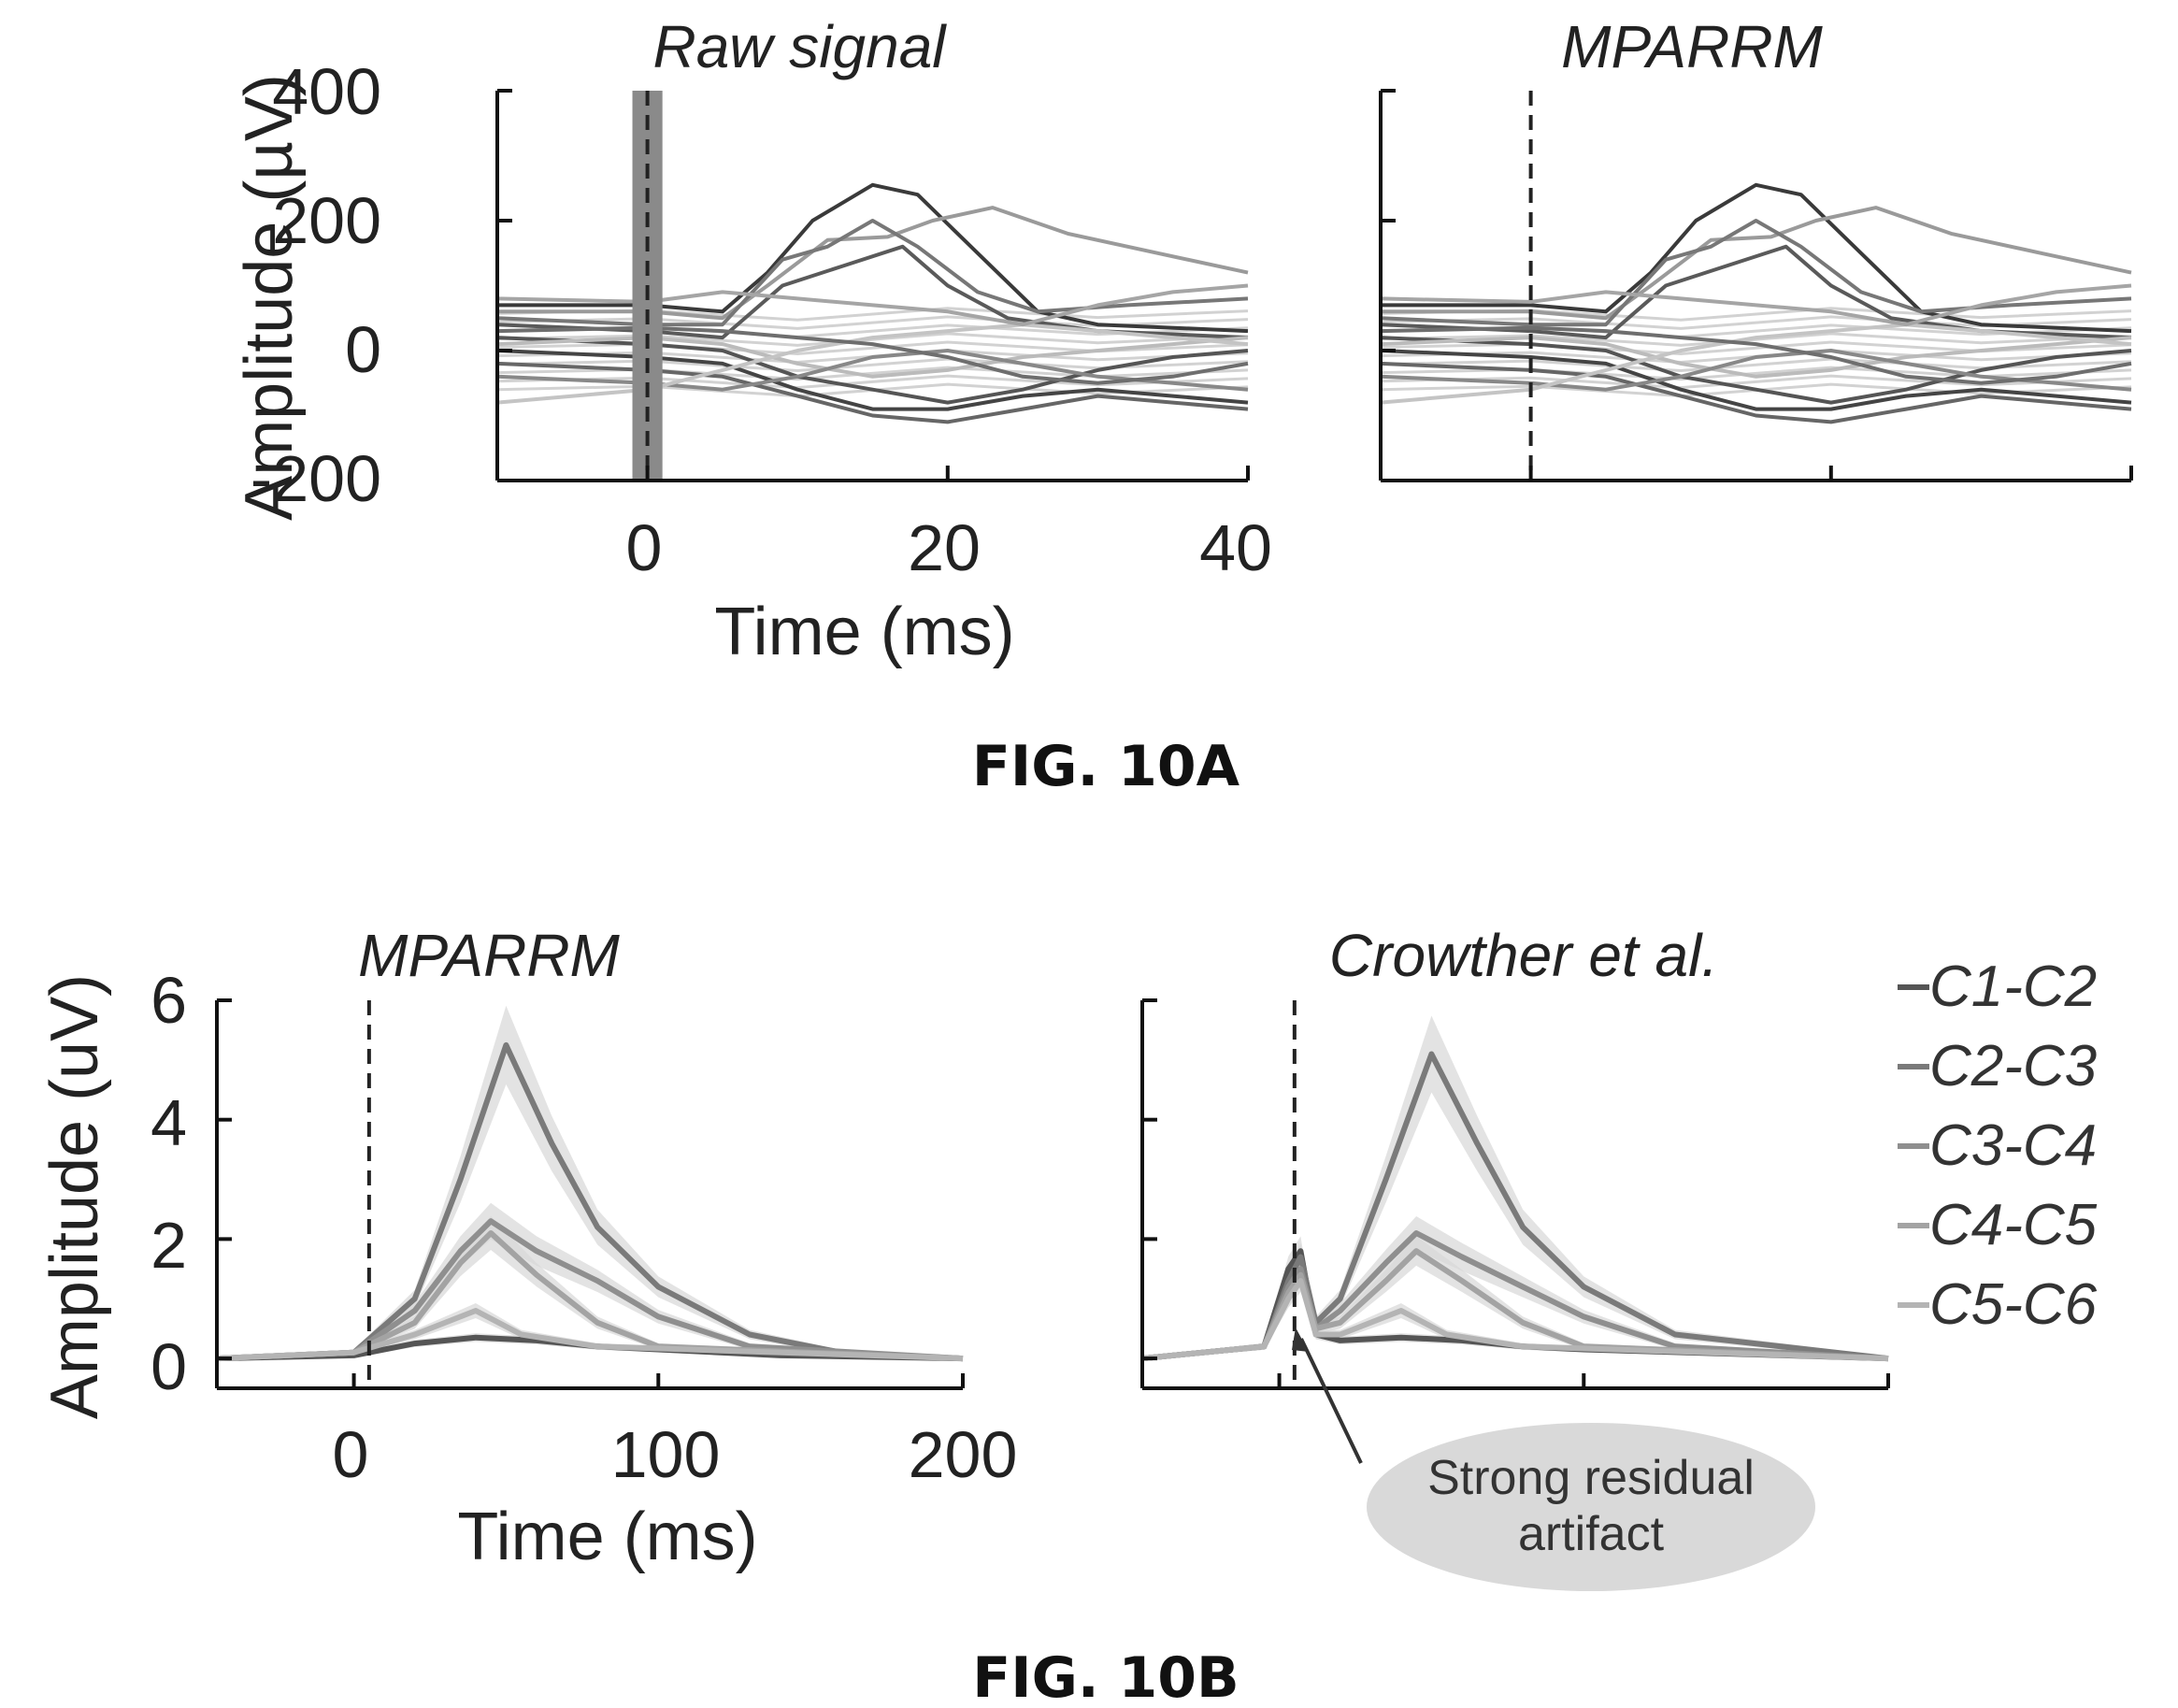 Image resolution: width=2178 pixels, height=1708 pixels. Describe the element at coordinates (489, 956) in the screenshot. I see `mparrm-b-title: MPARRM` at that location.